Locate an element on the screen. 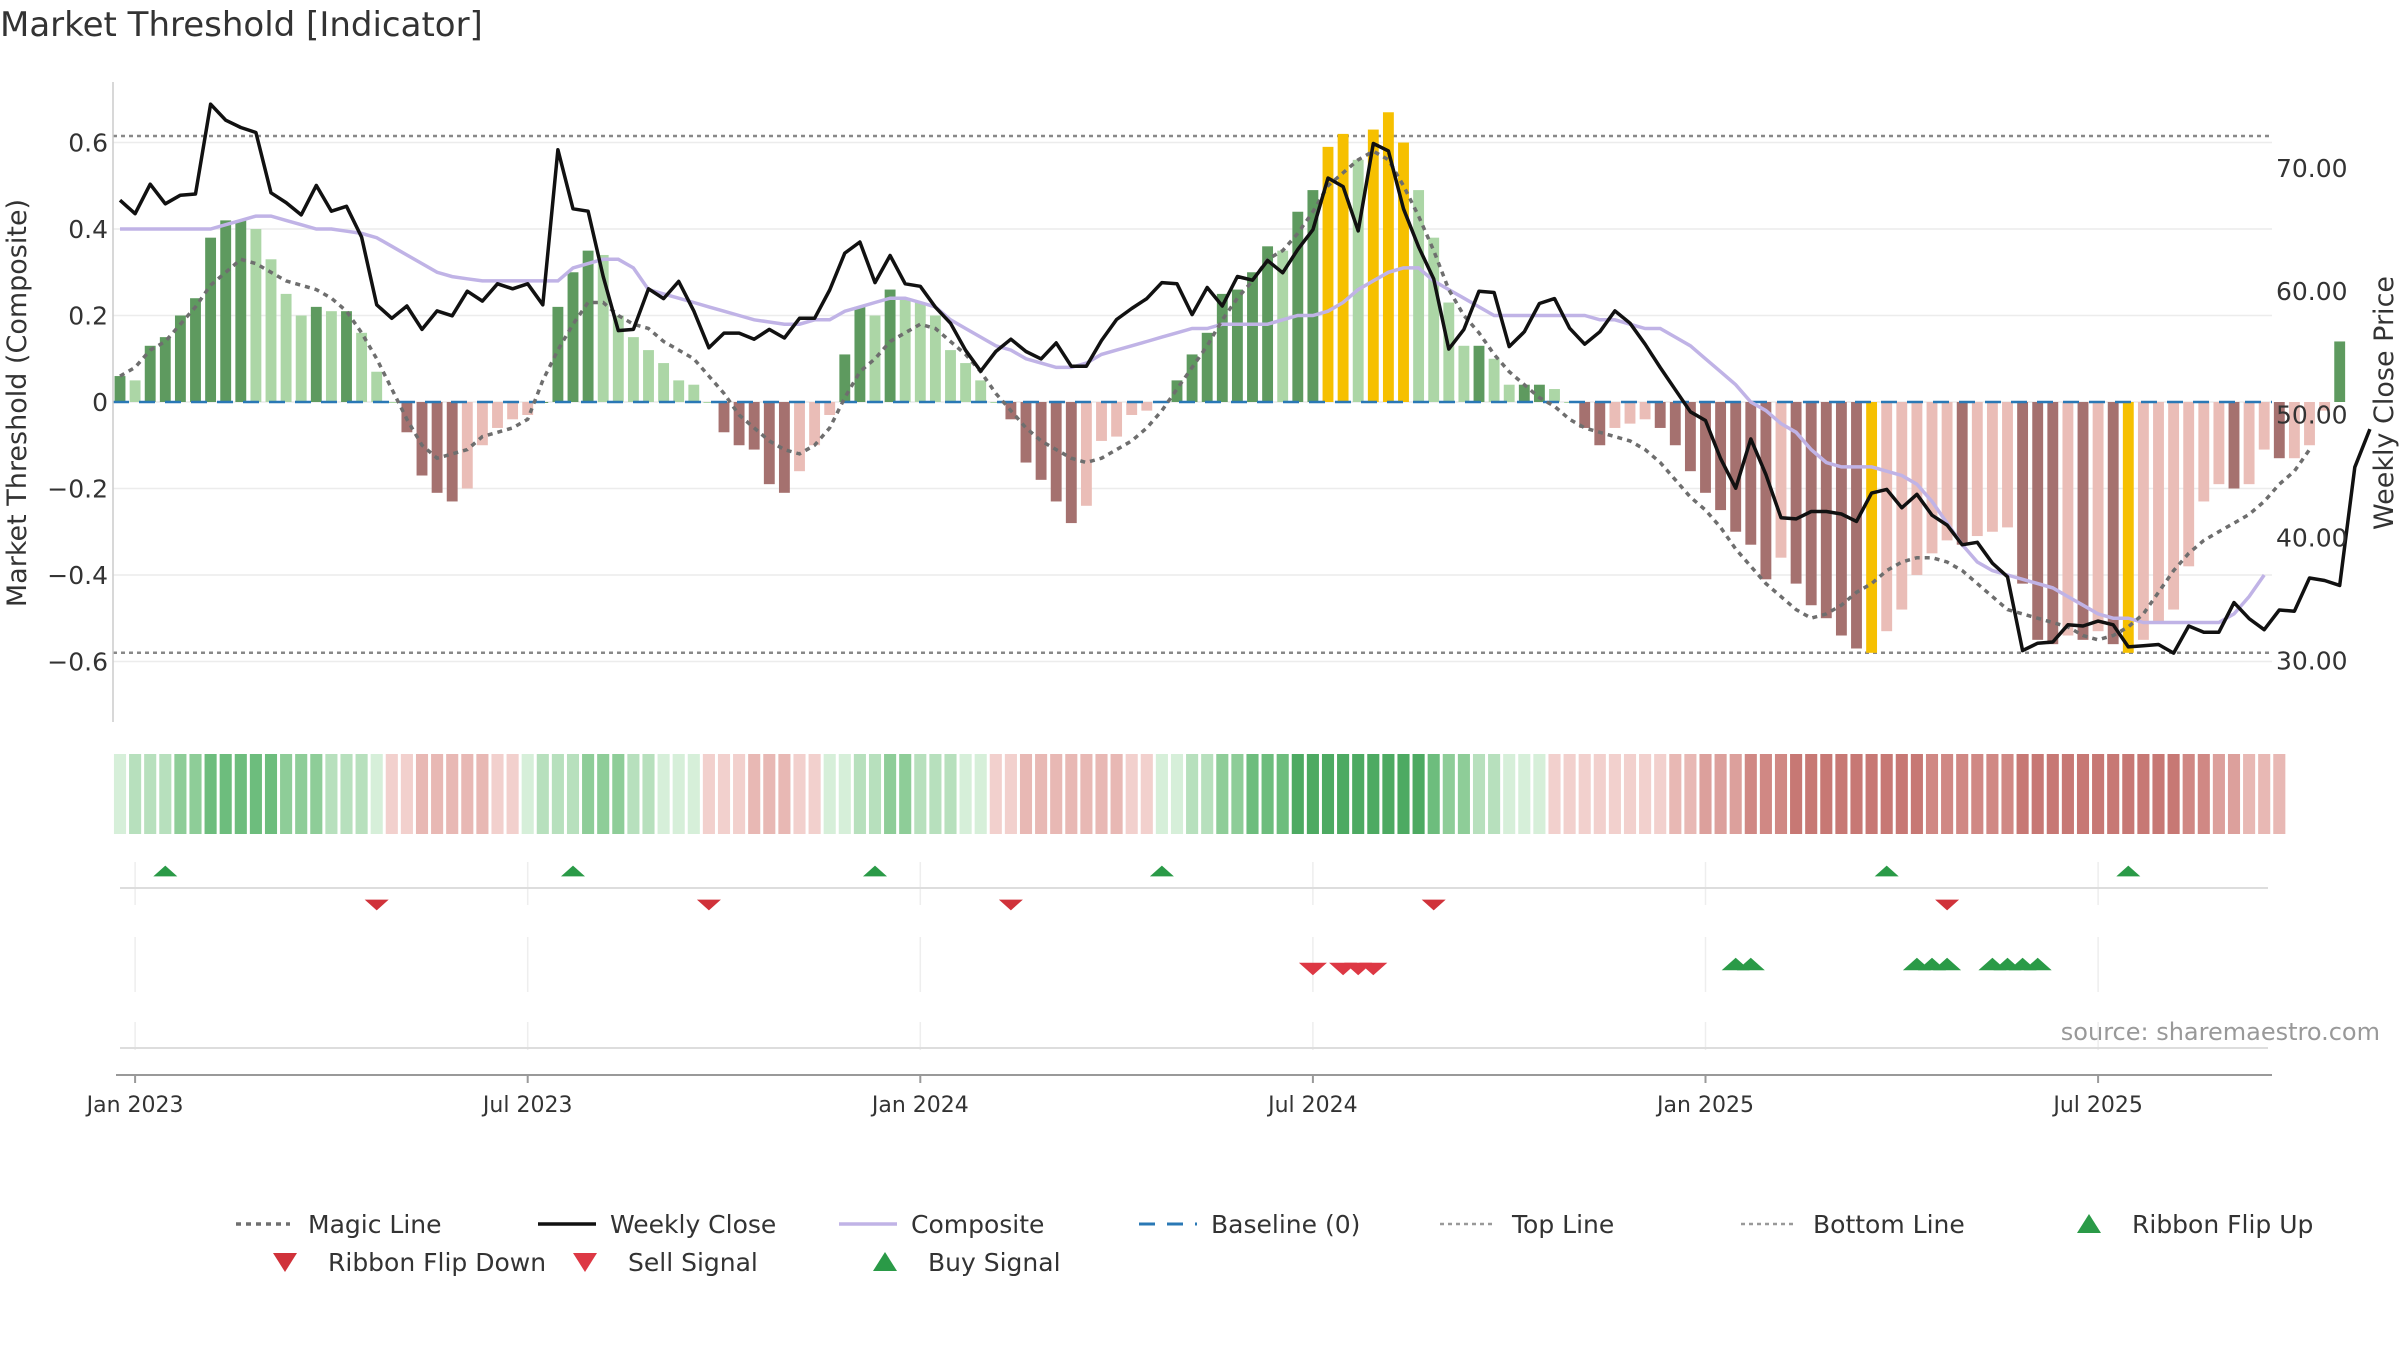 This screenshot has width=2400, height=1354. legend-item: Composite is located at coordinates (941, 1224).